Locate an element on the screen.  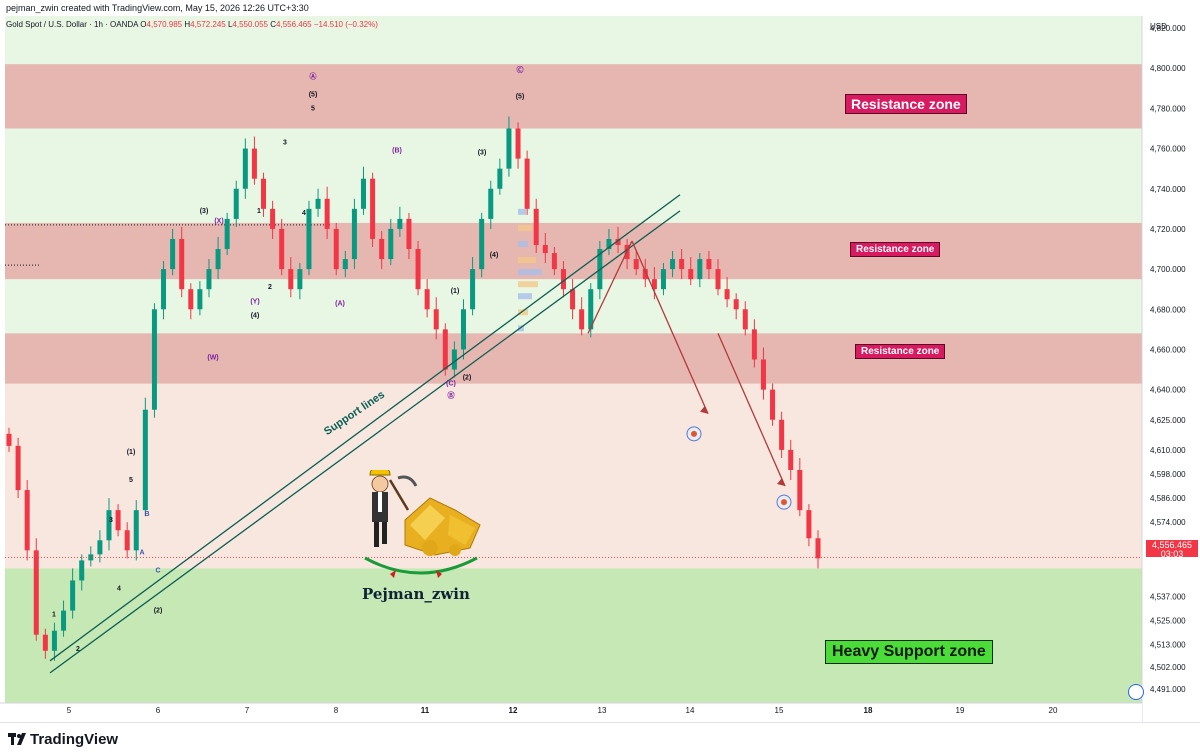
arrow-head is located at coordinates (781, 482).